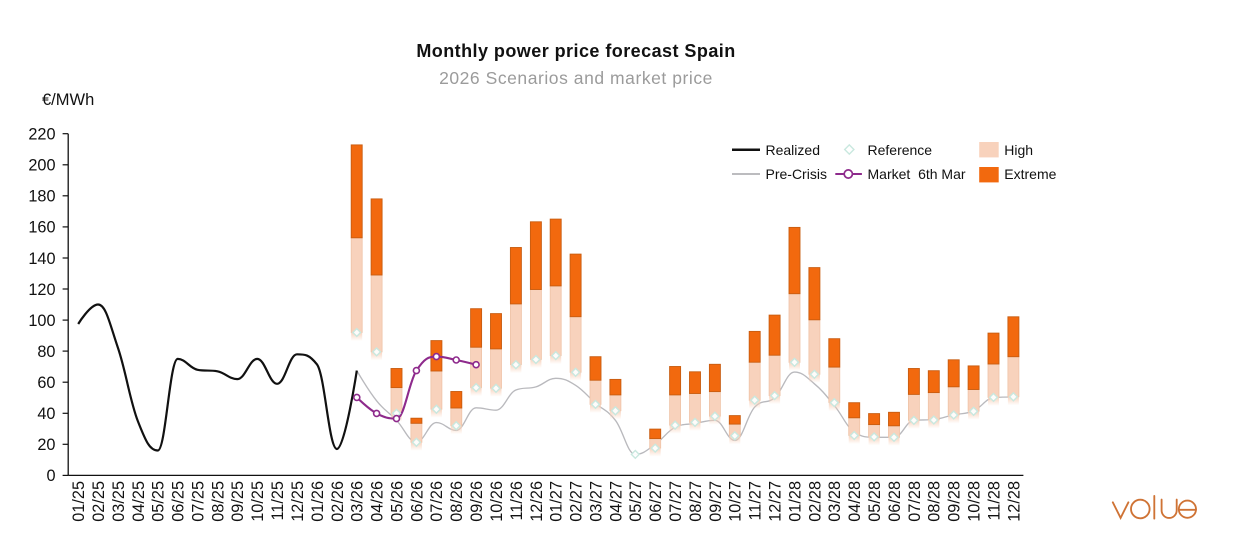  Describe the element at coordinates (900, 150) in the screenshot. I see `svg-text: Reference` at that location.